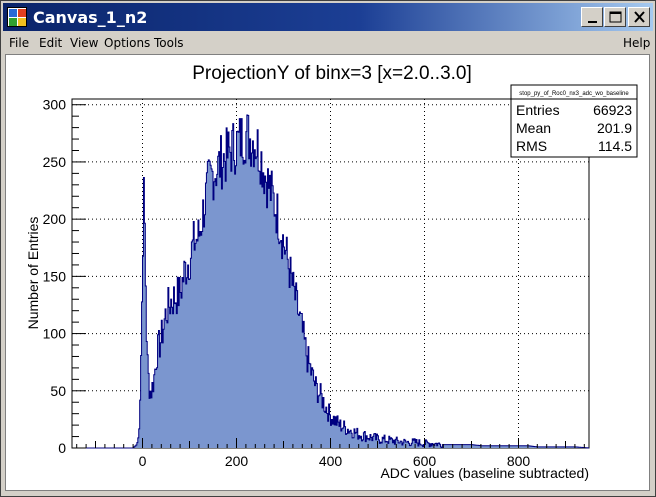  What do you see at coordinates (531, 146) in the screenshot?
I see `stats-rms-label: RMS` at bounding box center [531, 146].